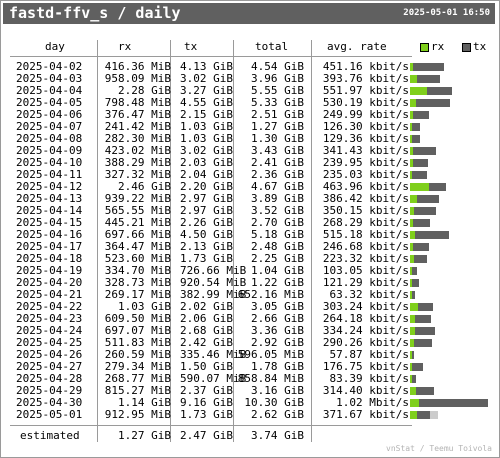 The image size is (500, 458). What do you see at coordinates (206, 174) in the screenshot?
I see `row-tx: 2.04 GiB` at bounding box center [206, 174].